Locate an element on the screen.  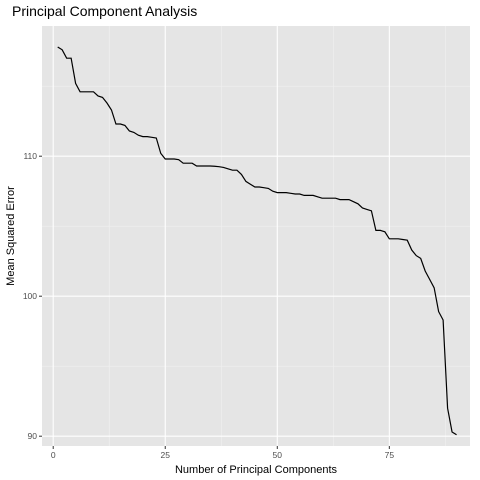
y-axis-ticks: 90 100 110 is located at coordinates (32, 296).